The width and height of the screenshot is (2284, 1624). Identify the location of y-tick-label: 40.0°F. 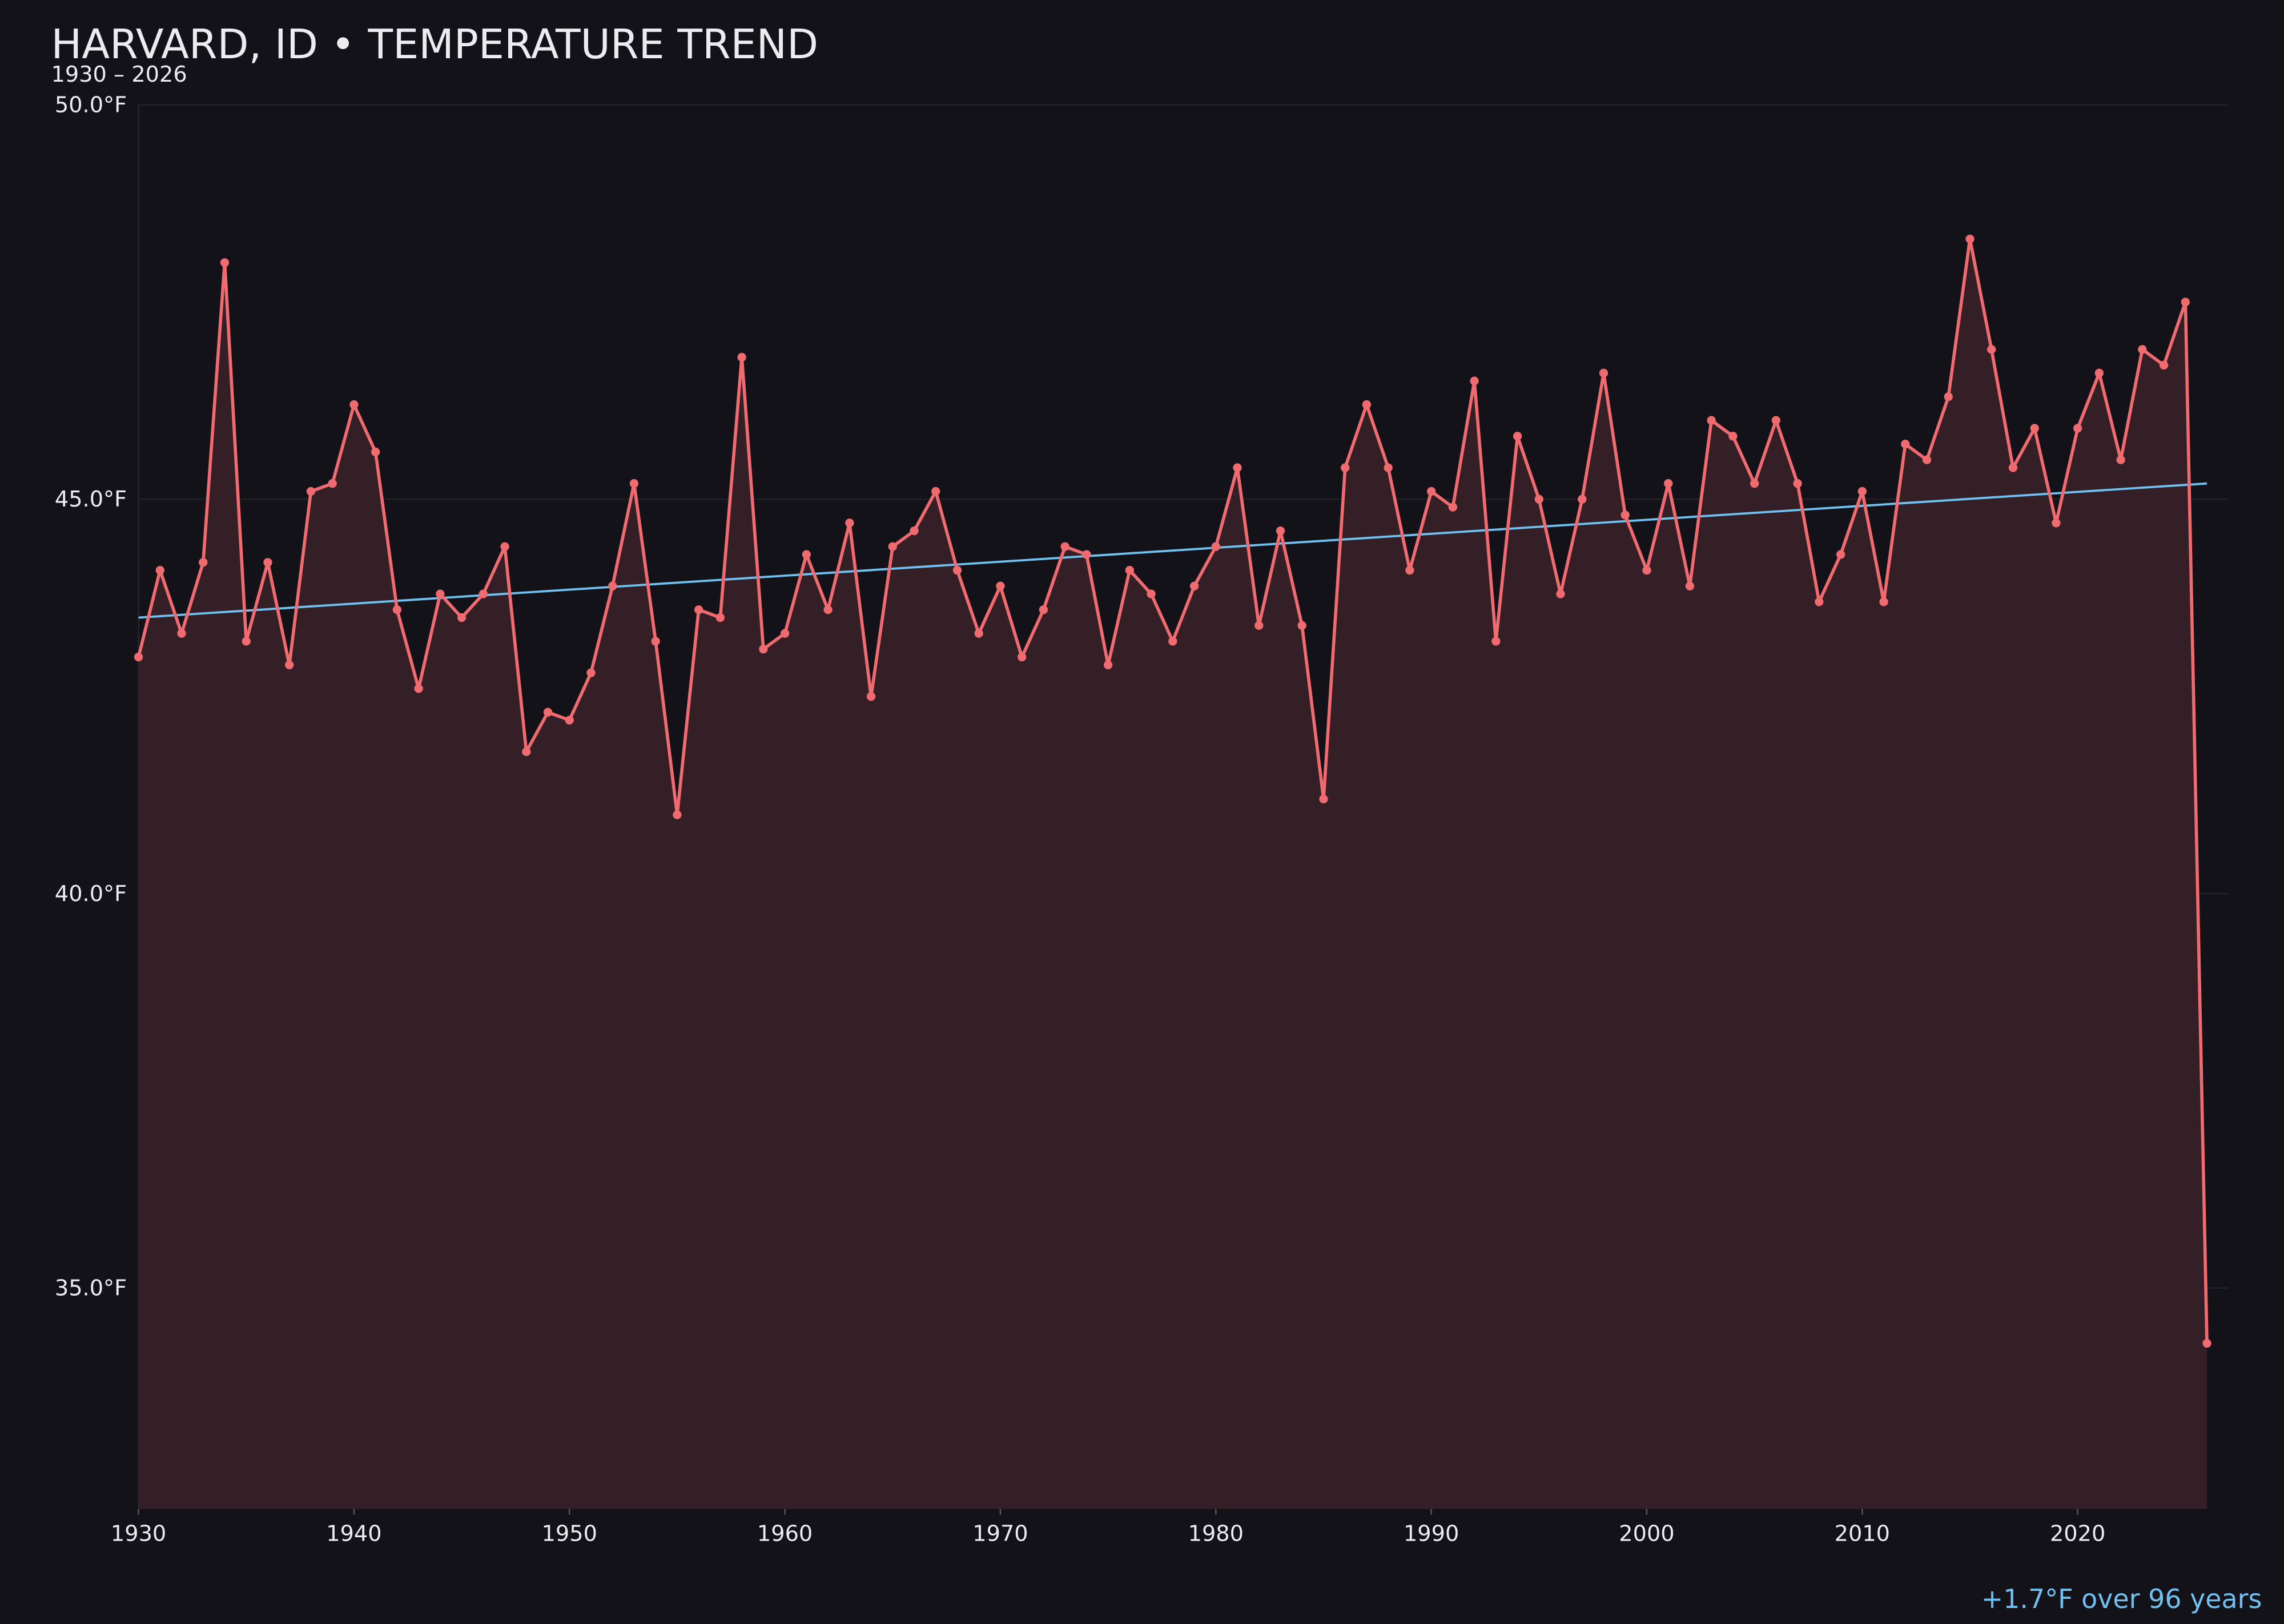
(91, 894).